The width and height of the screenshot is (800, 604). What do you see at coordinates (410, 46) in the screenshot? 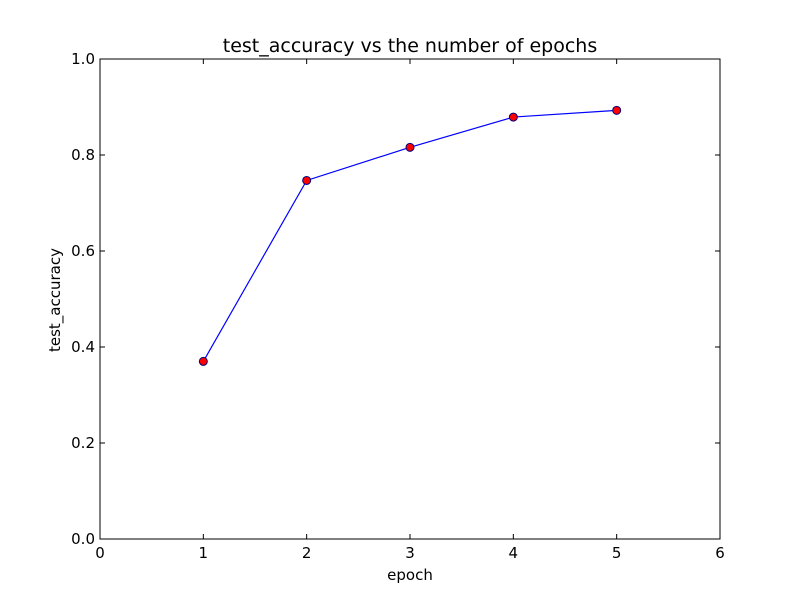
I see `chart-title: test_accuracy vs the number of epochs` at bounding box center [410, 46].